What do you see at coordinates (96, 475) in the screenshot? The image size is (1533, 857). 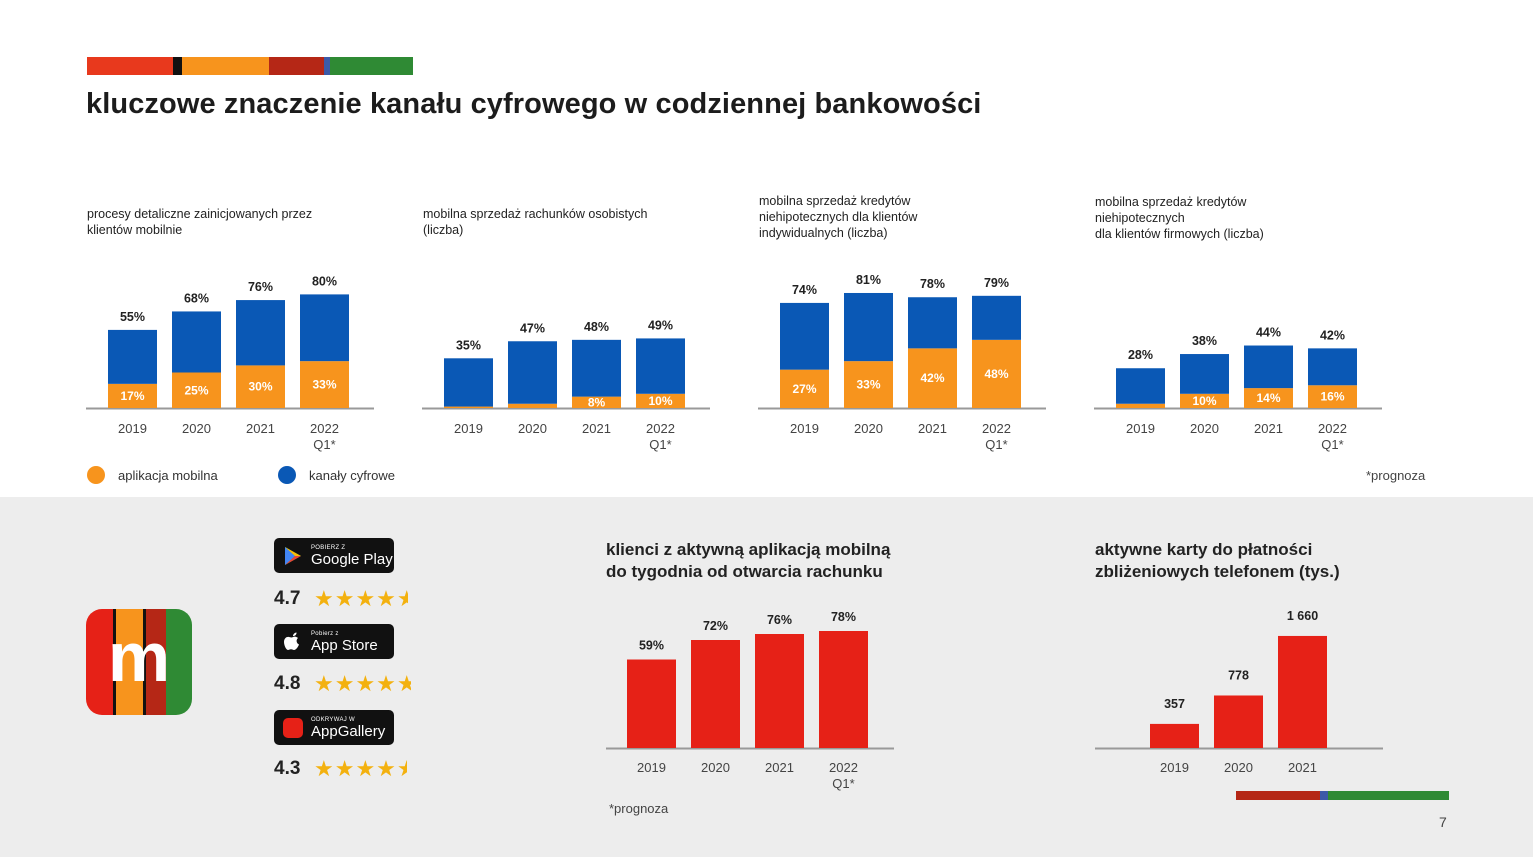 I see `legend-dot-orange` at bounding box center [96, 475].